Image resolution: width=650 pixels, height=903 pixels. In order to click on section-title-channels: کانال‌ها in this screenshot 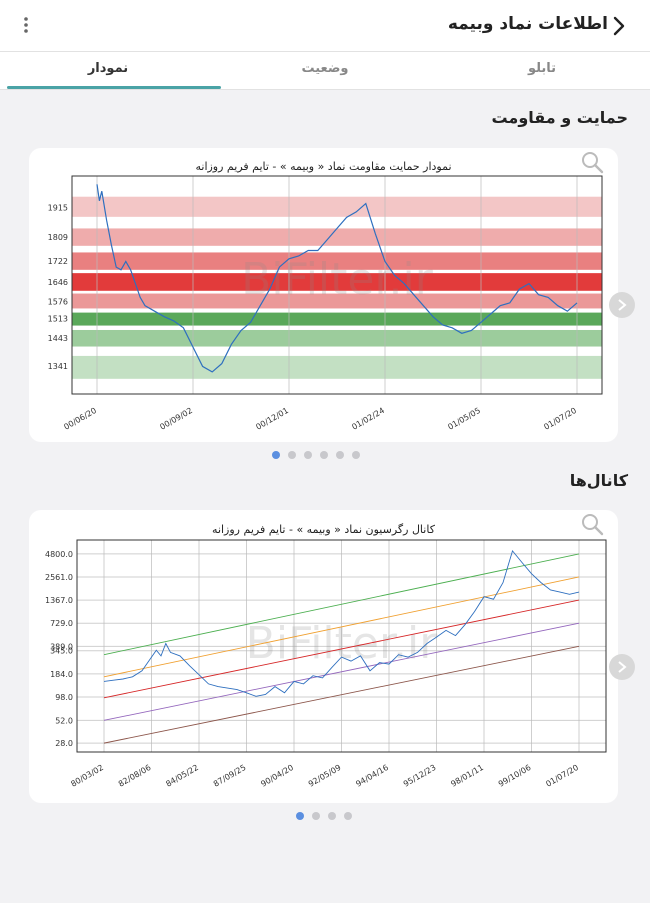, I will do `click(598, 480)`.